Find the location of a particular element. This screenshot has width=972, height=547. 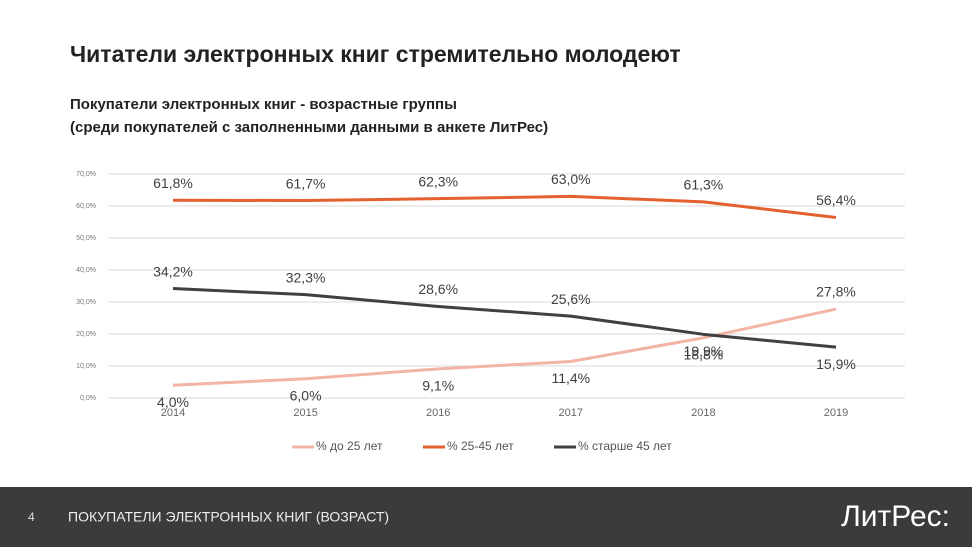

data-label: 18,8% is located at coordinates (704, 355).